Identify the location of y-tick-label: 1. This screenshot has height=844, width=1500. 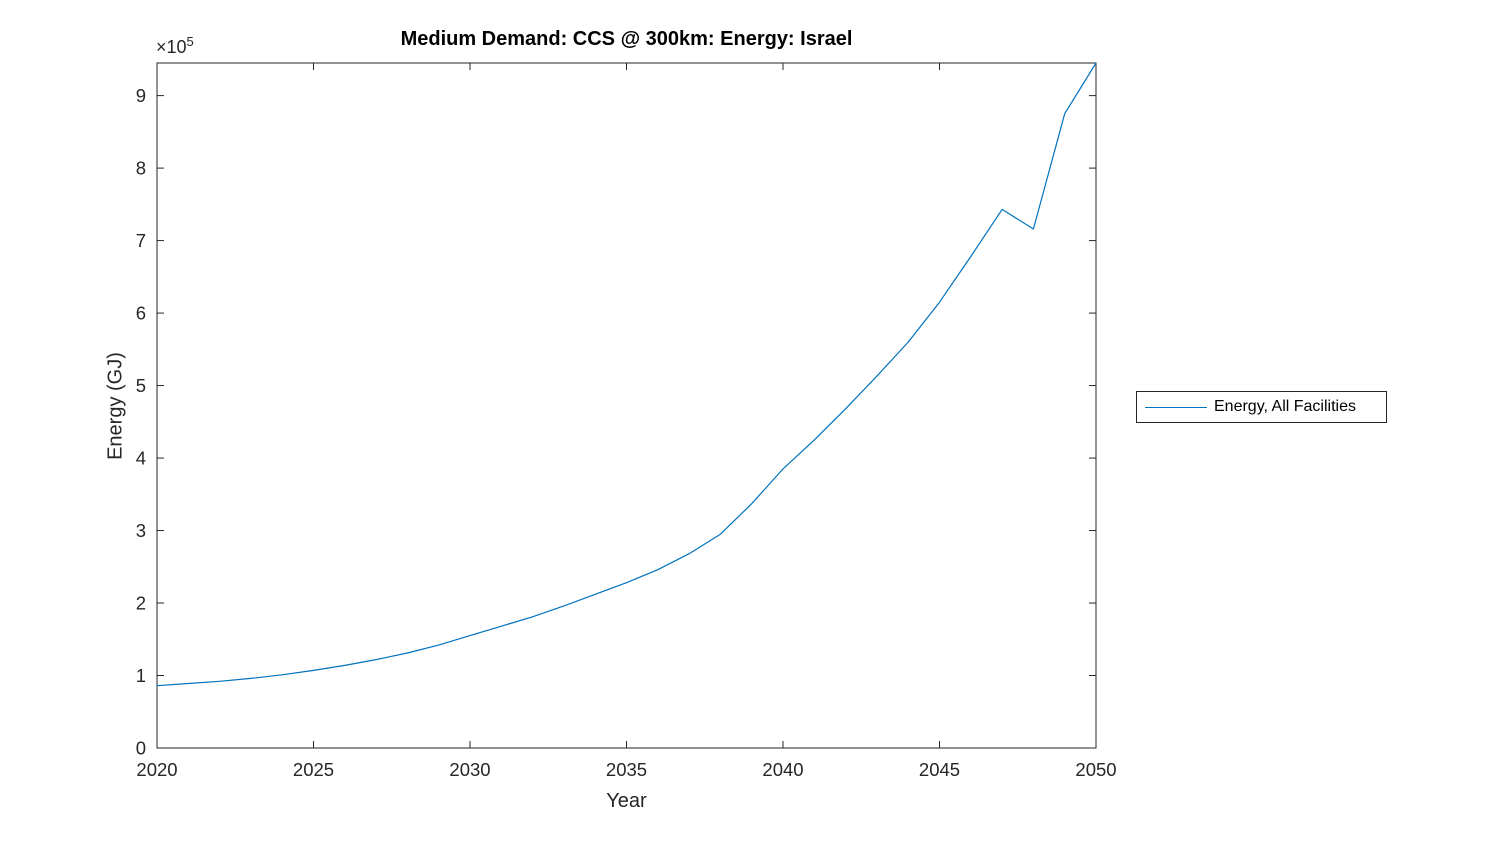
(141, 675).